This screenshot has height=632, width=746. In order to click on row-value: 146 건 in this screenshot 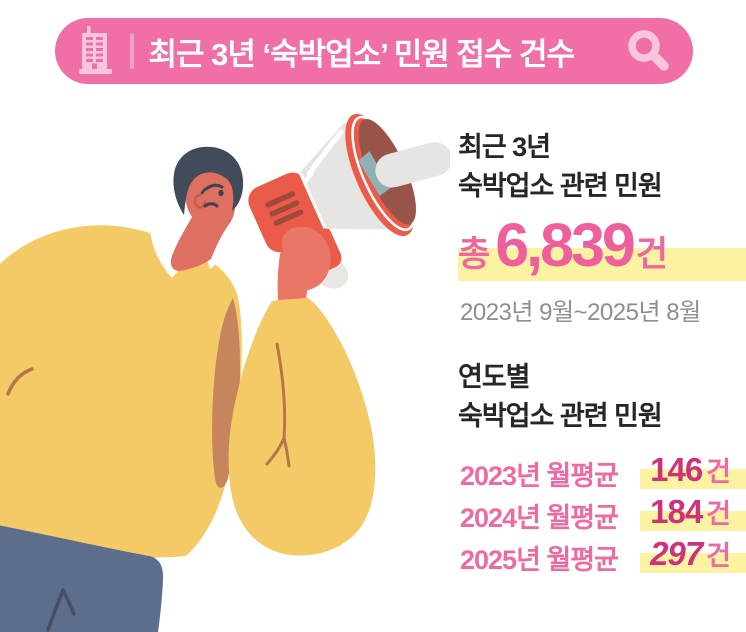, I will do `click(693, 469)`.